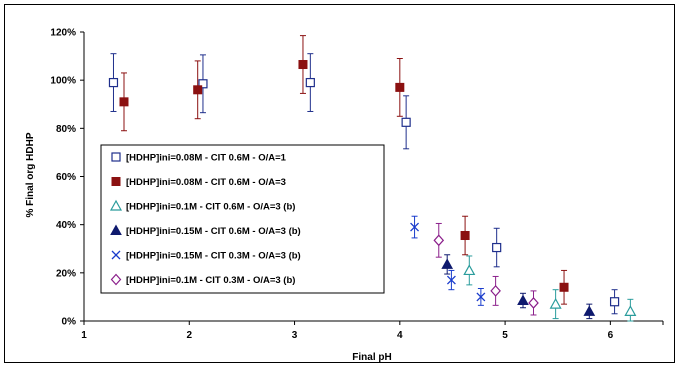  What do you see at coordinates (66, 129) in the screenshot?
I see `y-tick-label: 80%` at bounding box center [66, 129].